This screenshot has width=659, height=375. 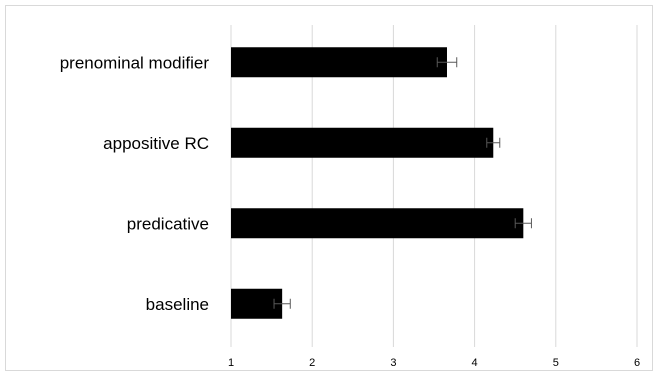 I want to click on bar-predicative, so click(x=377, y=223).